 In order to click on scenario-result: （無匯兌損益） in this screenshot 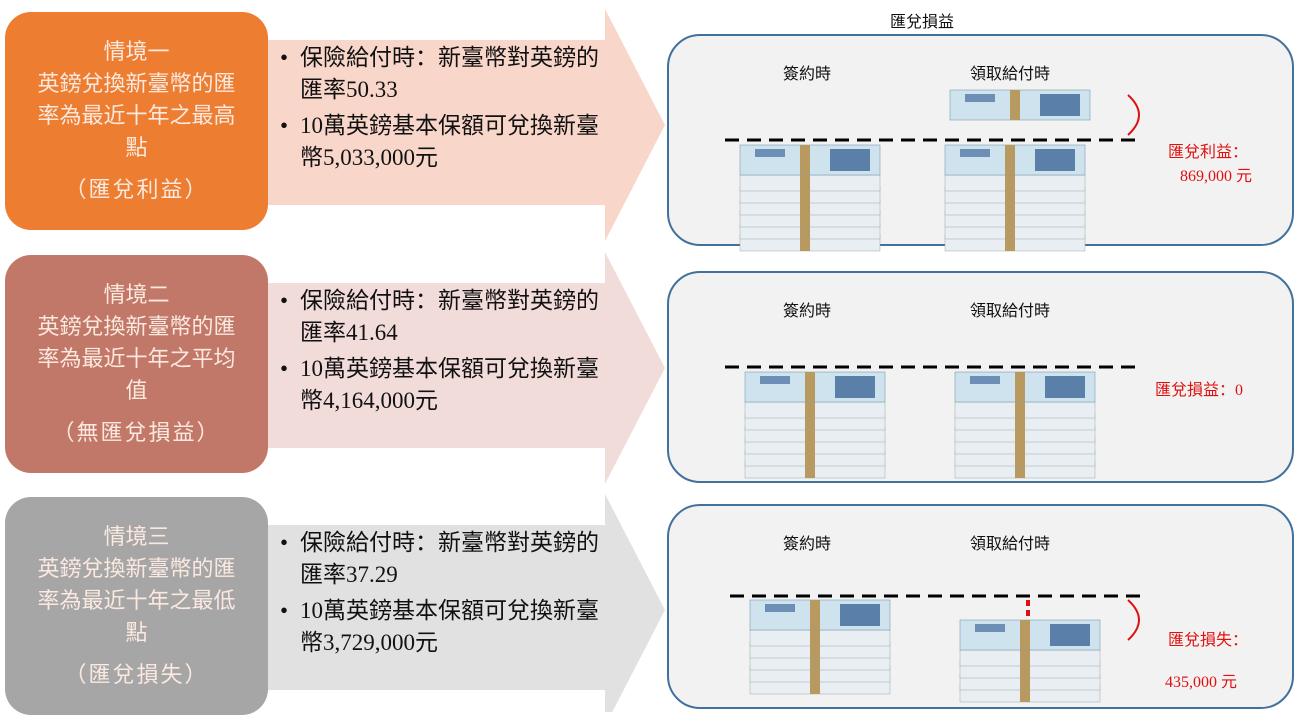, I will do `click(136, 432)`.